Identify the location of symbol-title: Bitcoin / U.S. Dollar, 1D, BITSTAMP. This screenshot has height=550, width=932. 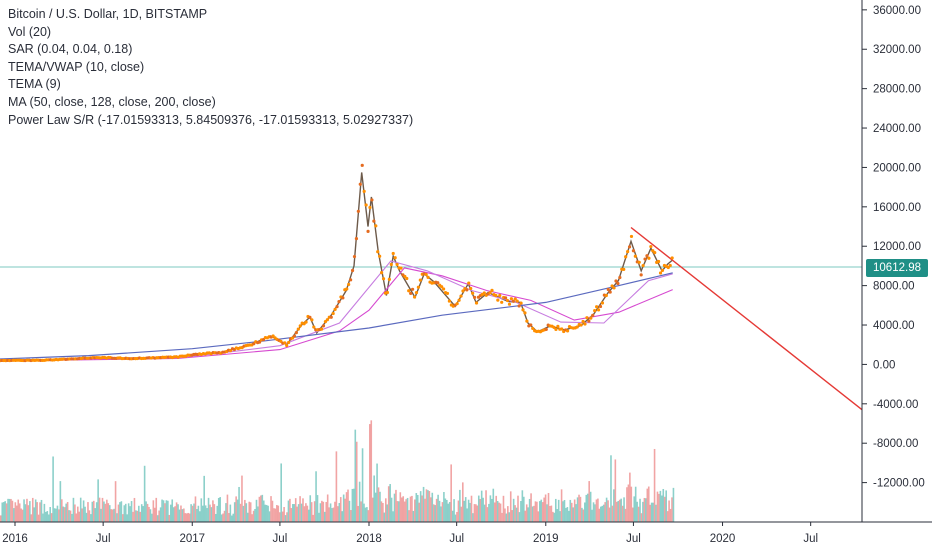
(108, 14).